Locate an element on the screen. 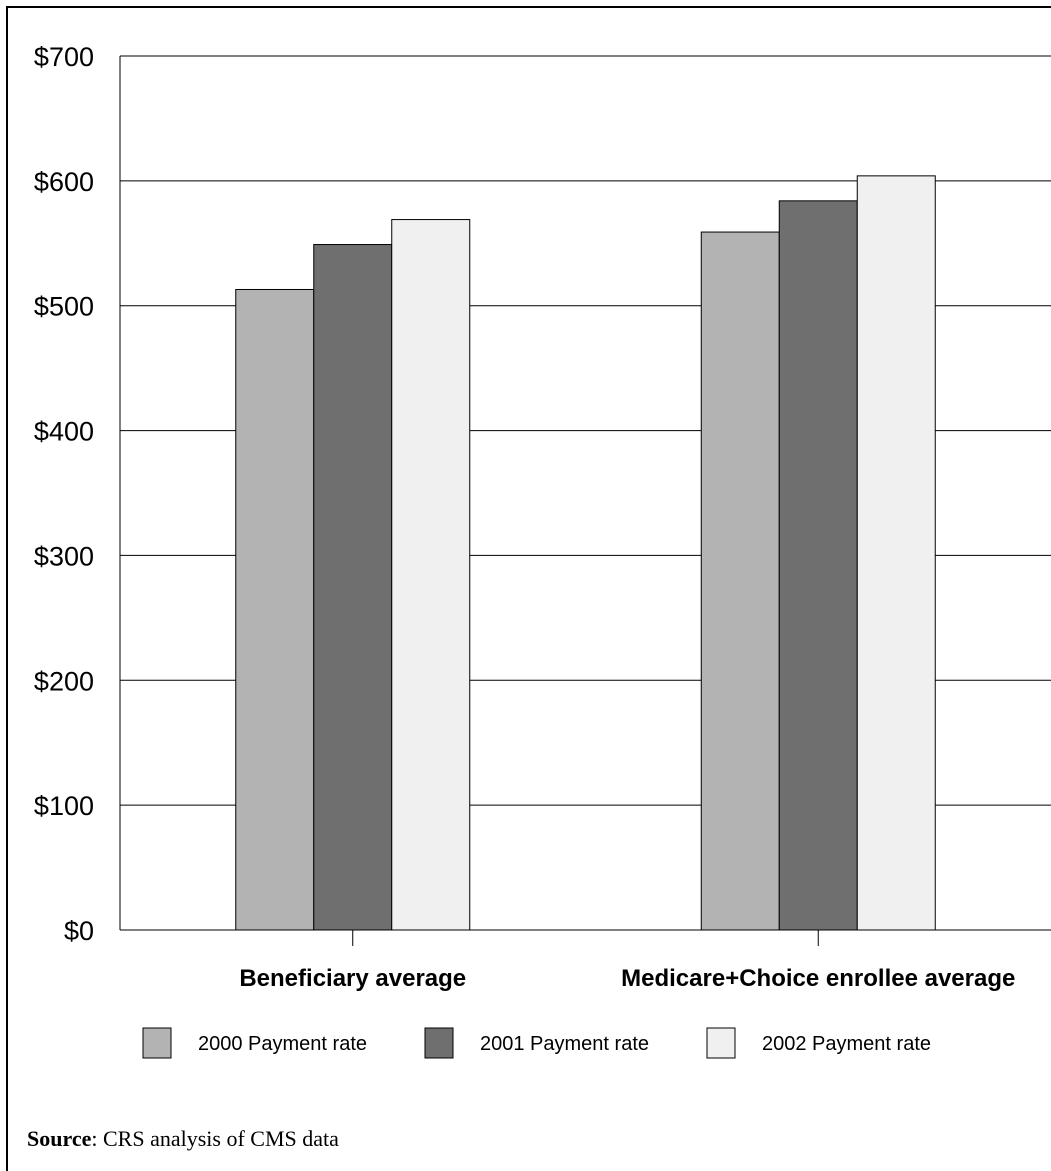 The height and width of the screenshot is (1171, 1051). source-label: Source is located at coordinates (59, 1138).